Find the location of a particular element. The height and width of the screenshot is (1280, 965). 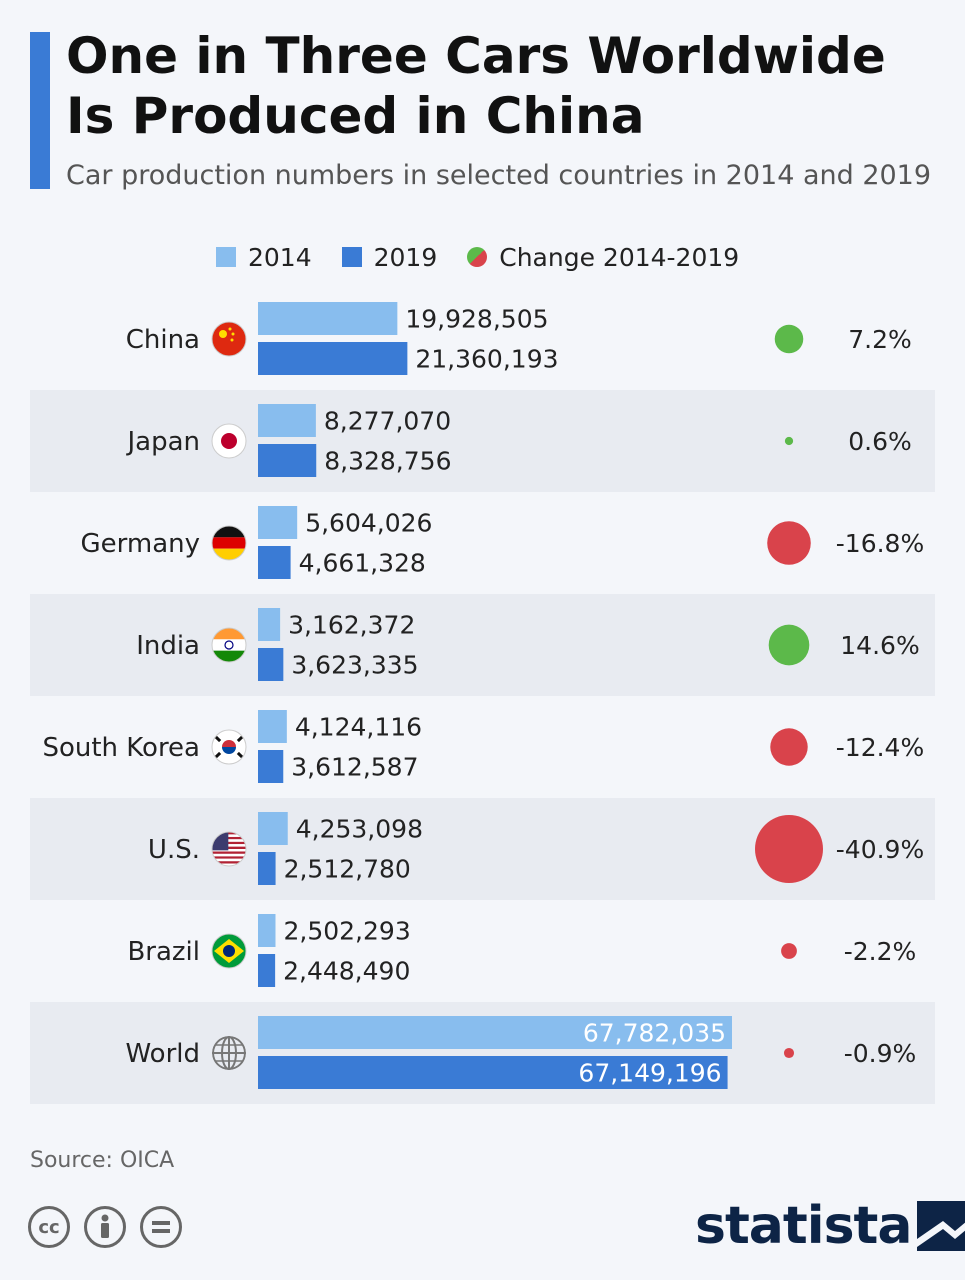

change-label-south-korea: -12.4% is located at coordinates (880, 747).